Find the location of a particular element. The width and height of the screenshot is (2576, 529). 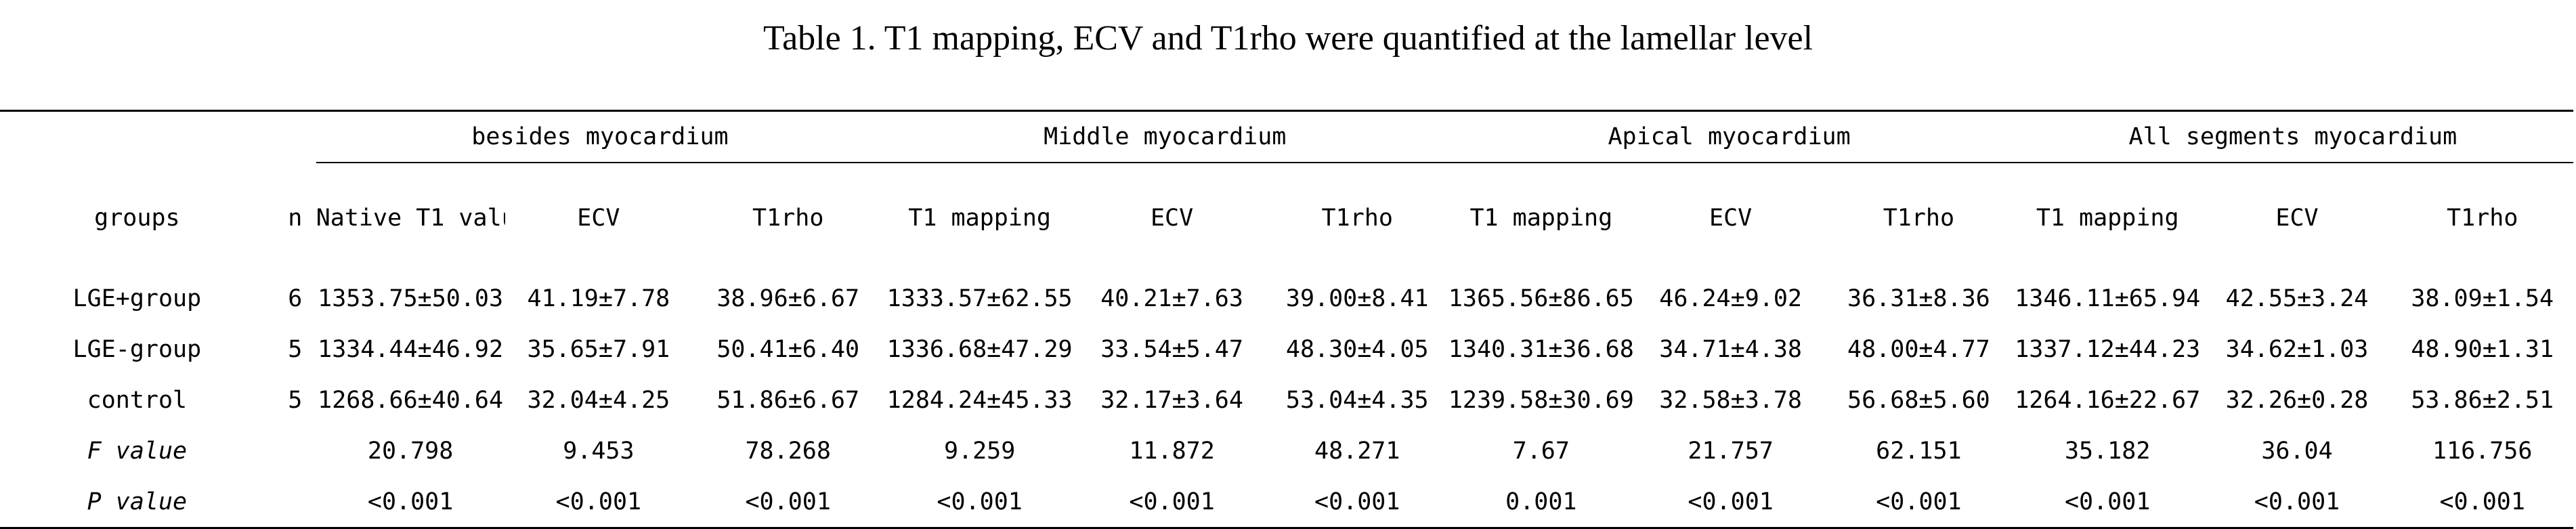

table-cell: 1284.24±45.33 is located at coordinates (979, 400).